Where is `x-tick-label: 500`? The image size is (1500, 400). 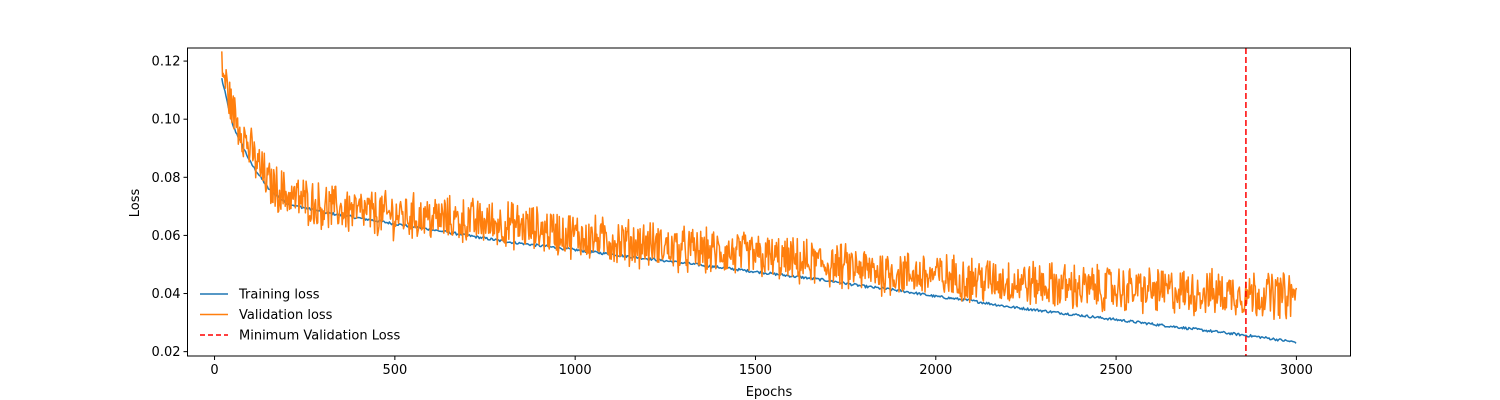 x-tick-label: 500 is located at coordinates (394, 370).